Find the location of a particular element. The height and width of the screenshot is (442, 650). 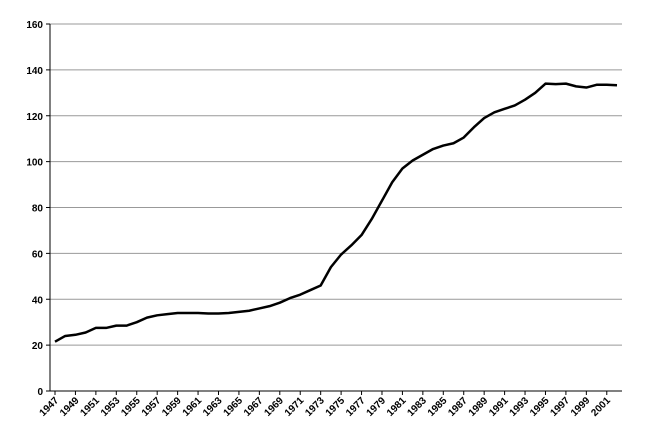

x-tick-label: 1971 is located at coordinates (295, 407).